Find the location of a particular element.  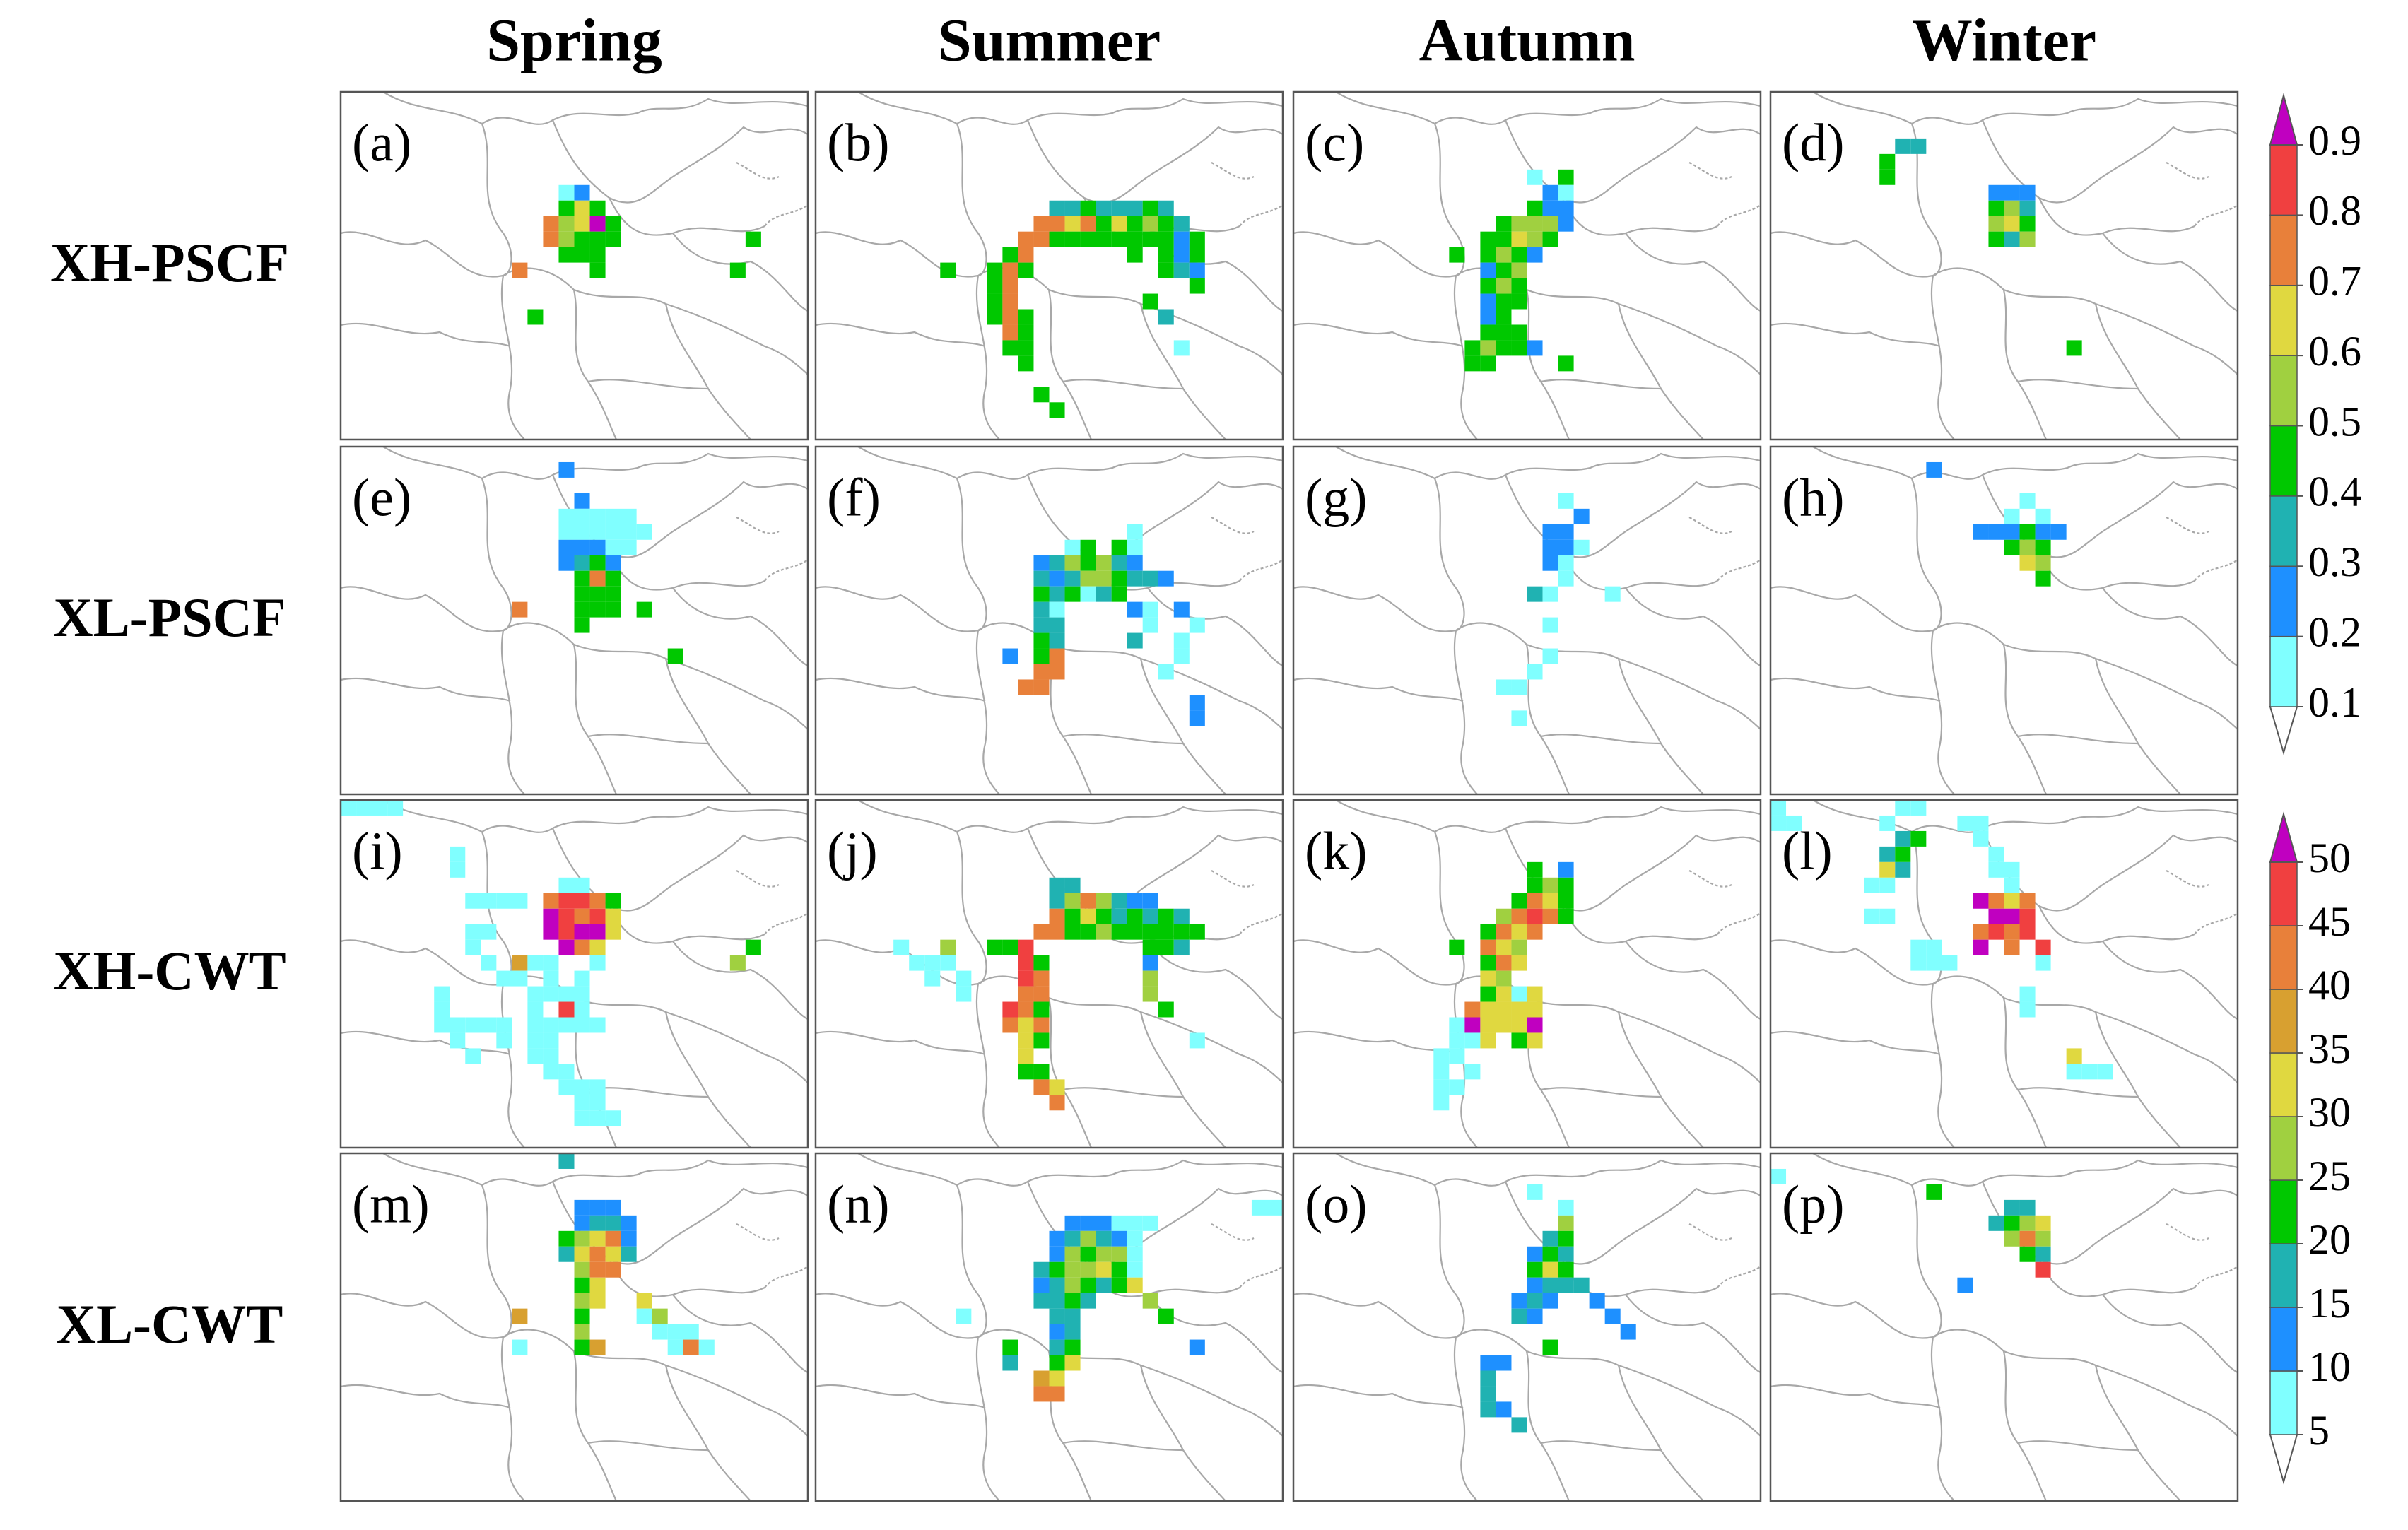

panel-label: (e) is located at coordinates (382, 498).